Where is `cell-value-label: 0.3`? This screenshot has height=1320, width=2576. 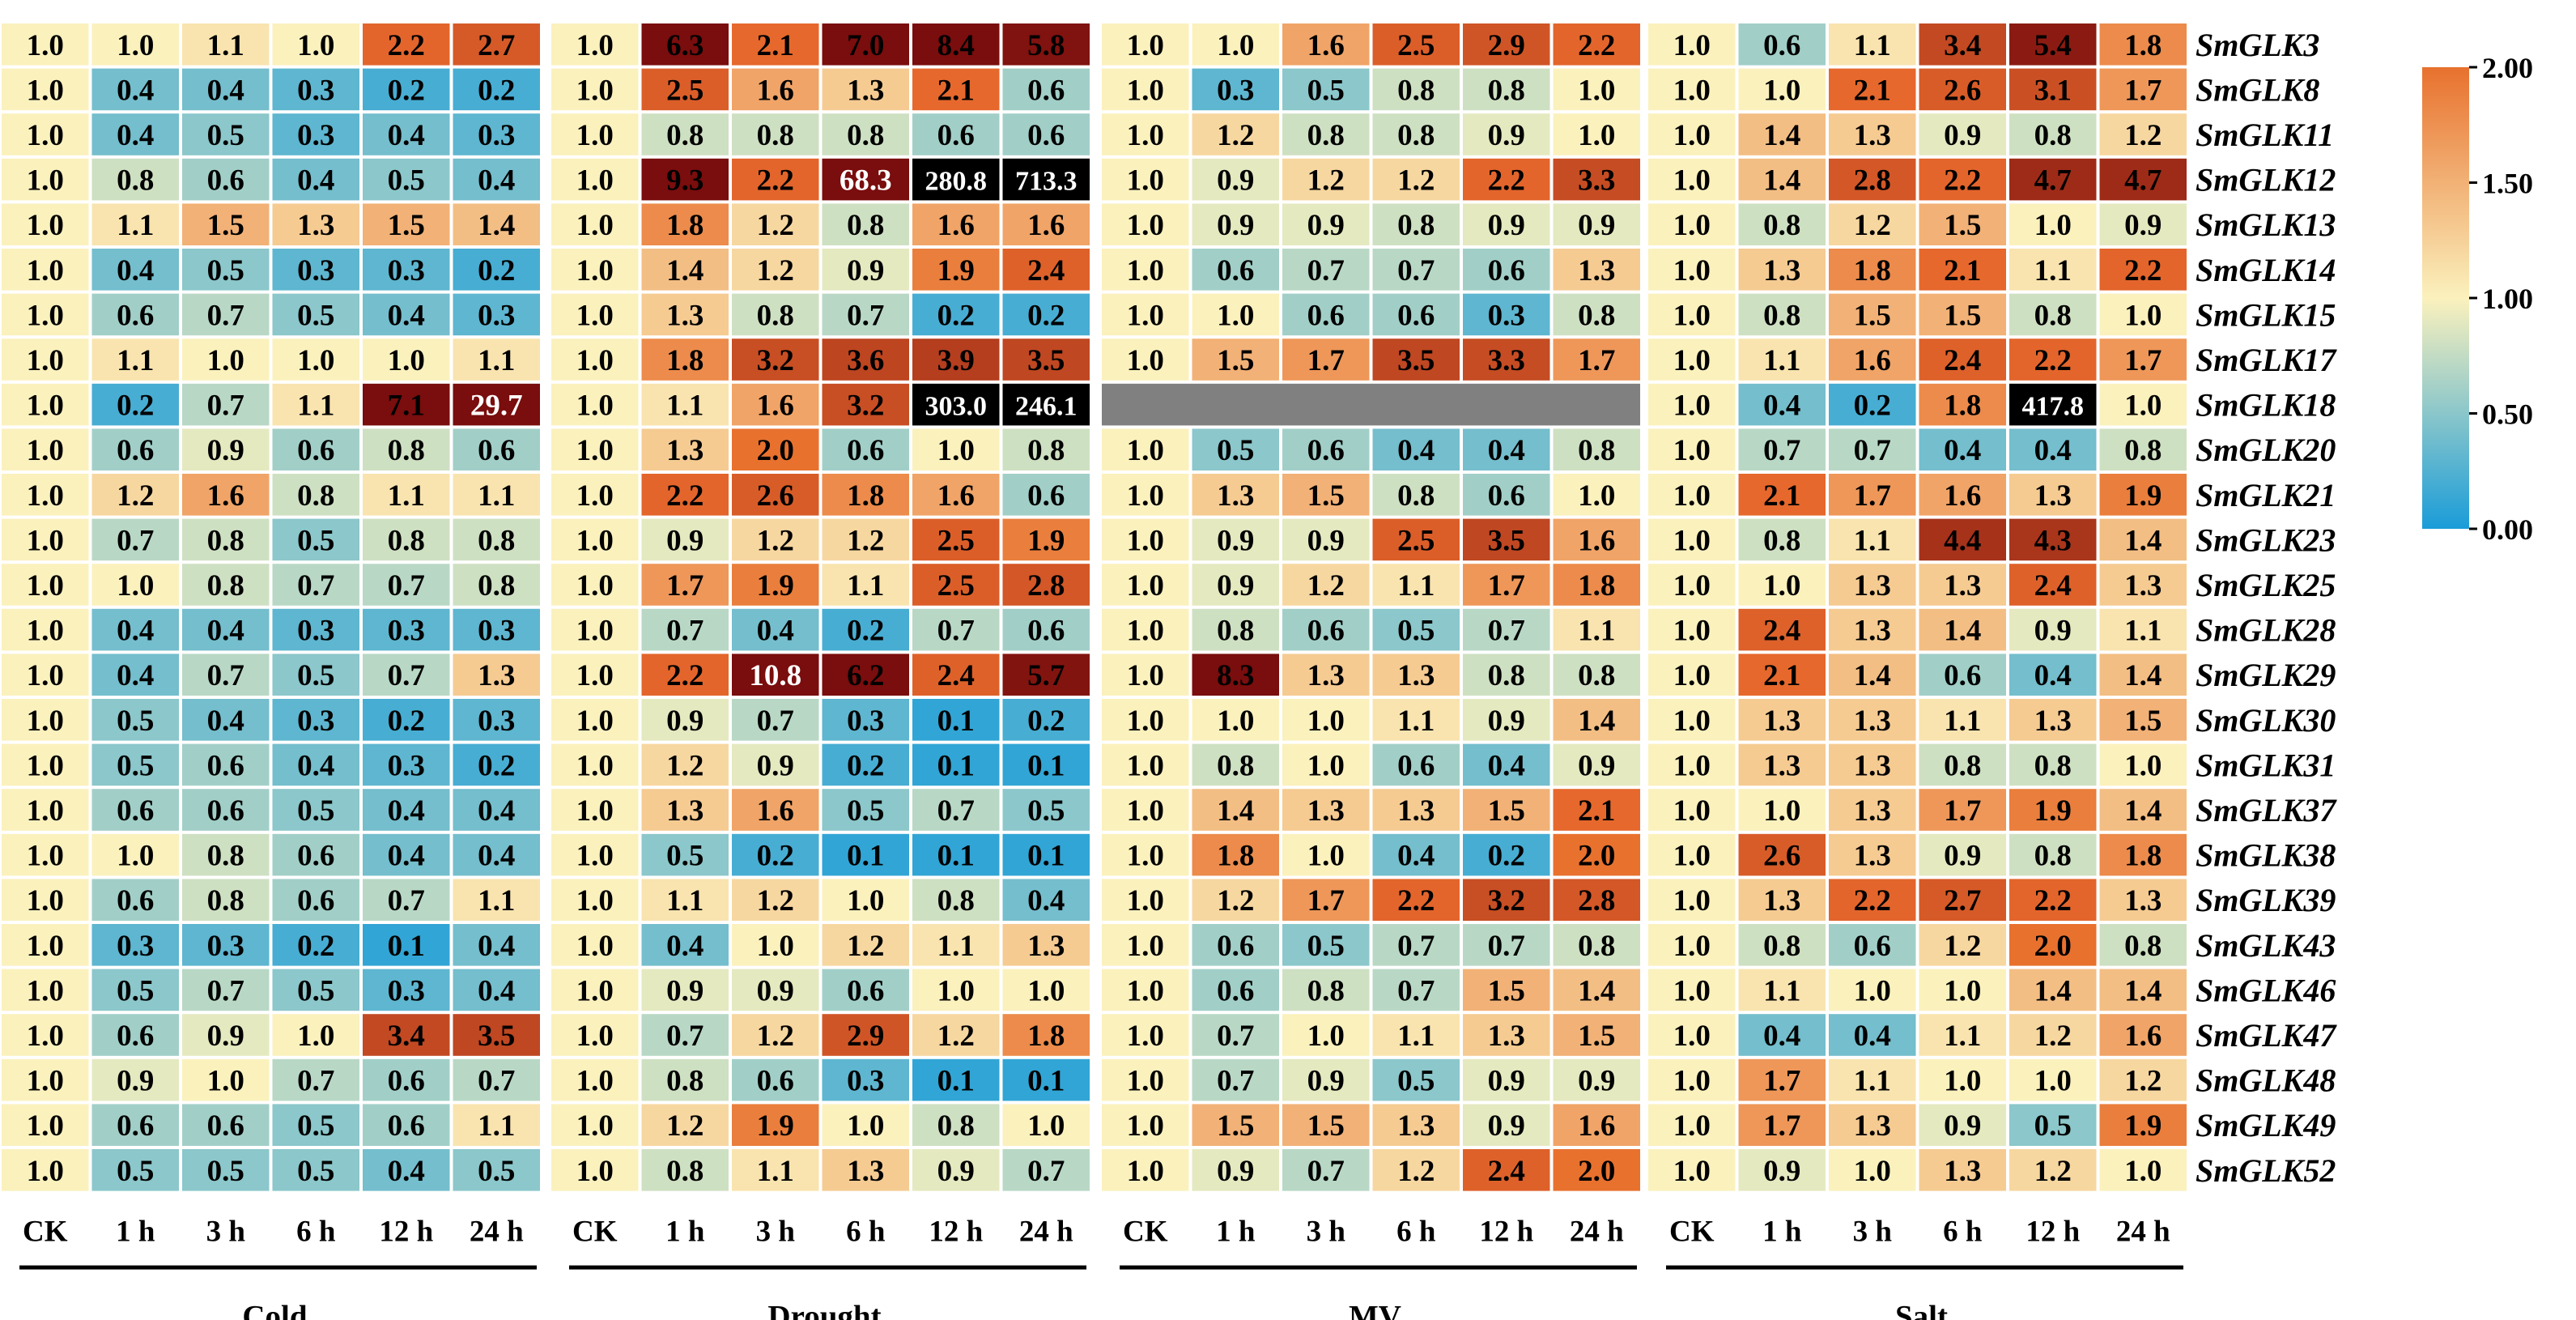
cell-value-label: 0.3 is located at coordinates (406, 270).